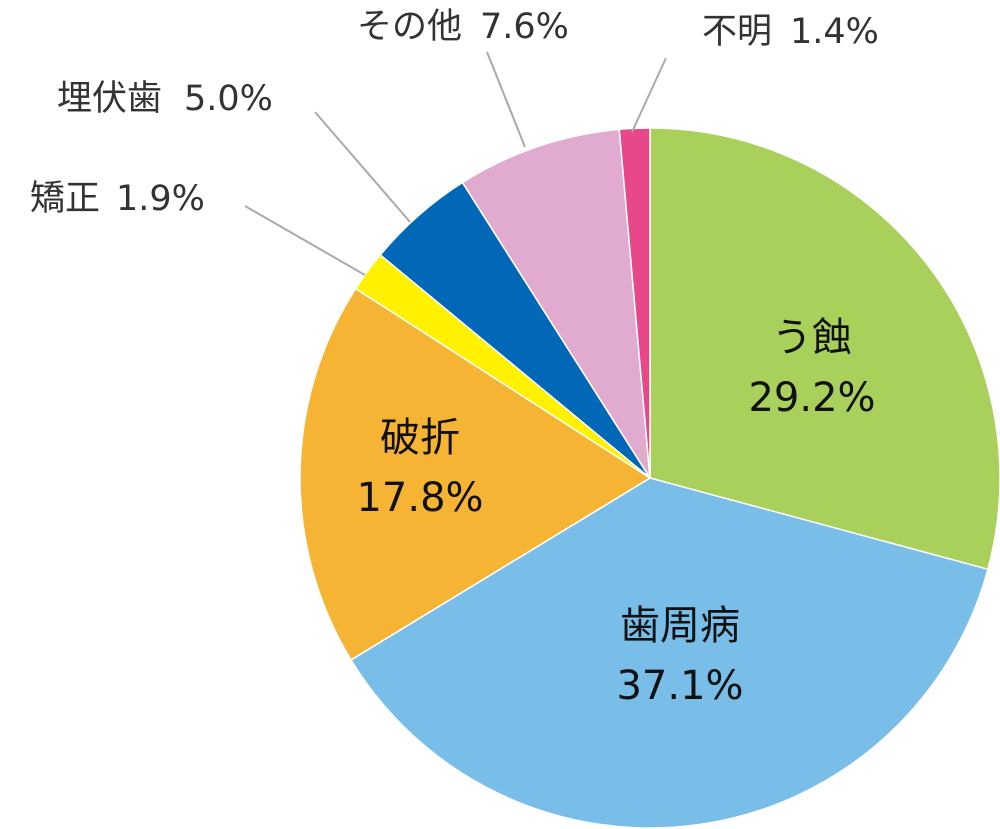 The width and height of the screenshot is (1000, 829). I want to click on slice-label: 埋伏歯, so click(109, 99).